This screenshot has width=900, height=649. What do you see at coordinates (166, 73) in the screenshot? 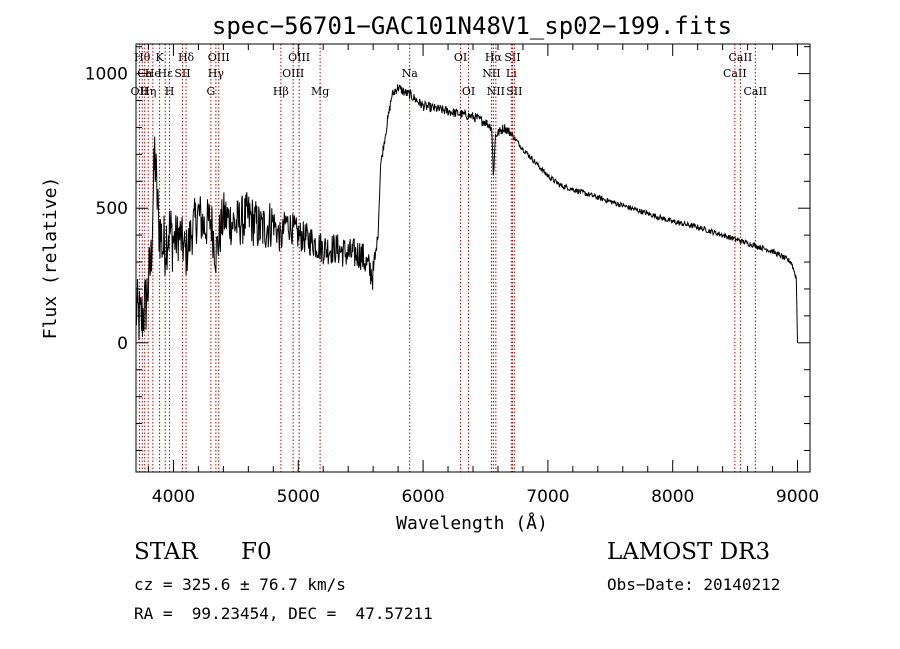
I see `spectral-line-label-6: Hε` at bounding box center [166, 73].